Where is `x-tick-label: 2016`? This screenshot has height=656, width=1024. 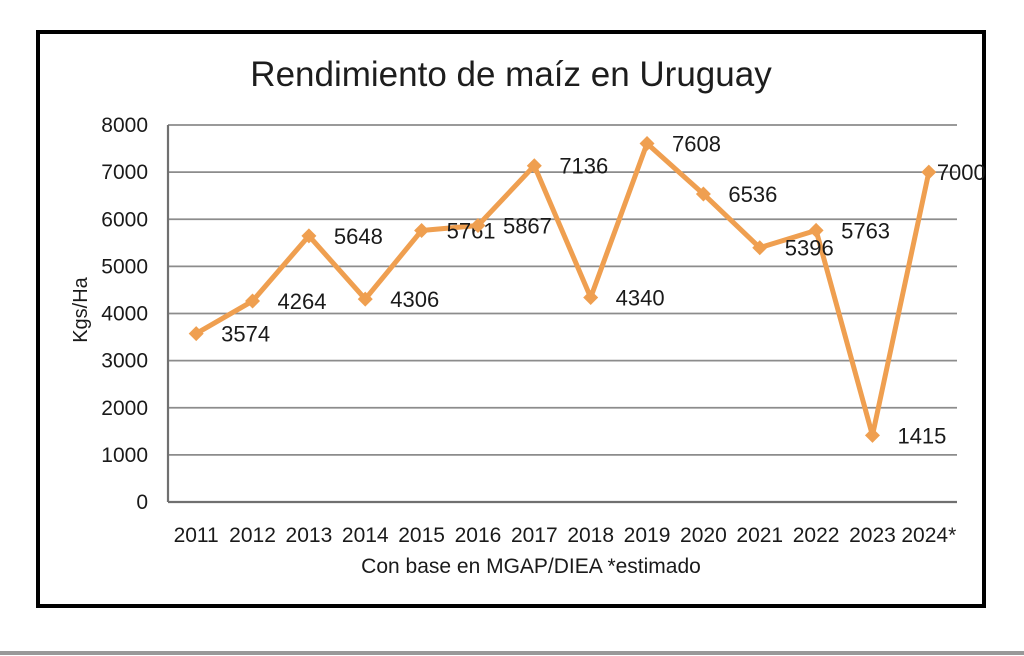
x-tick-label: 2016 is located at coordinates (478, 535).